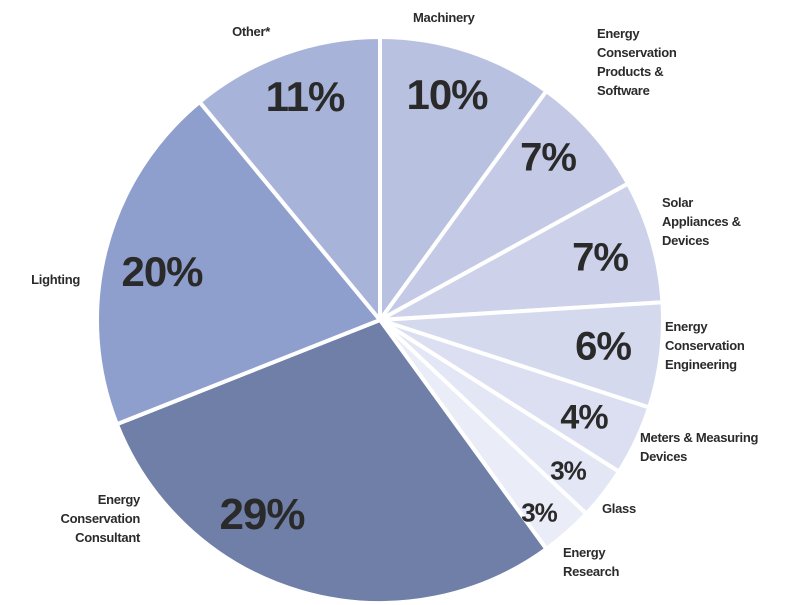  What do you see at coordinates (619, 508) in the screenshot?
I see `category-label: Glass` at bounding box center [619, 508].